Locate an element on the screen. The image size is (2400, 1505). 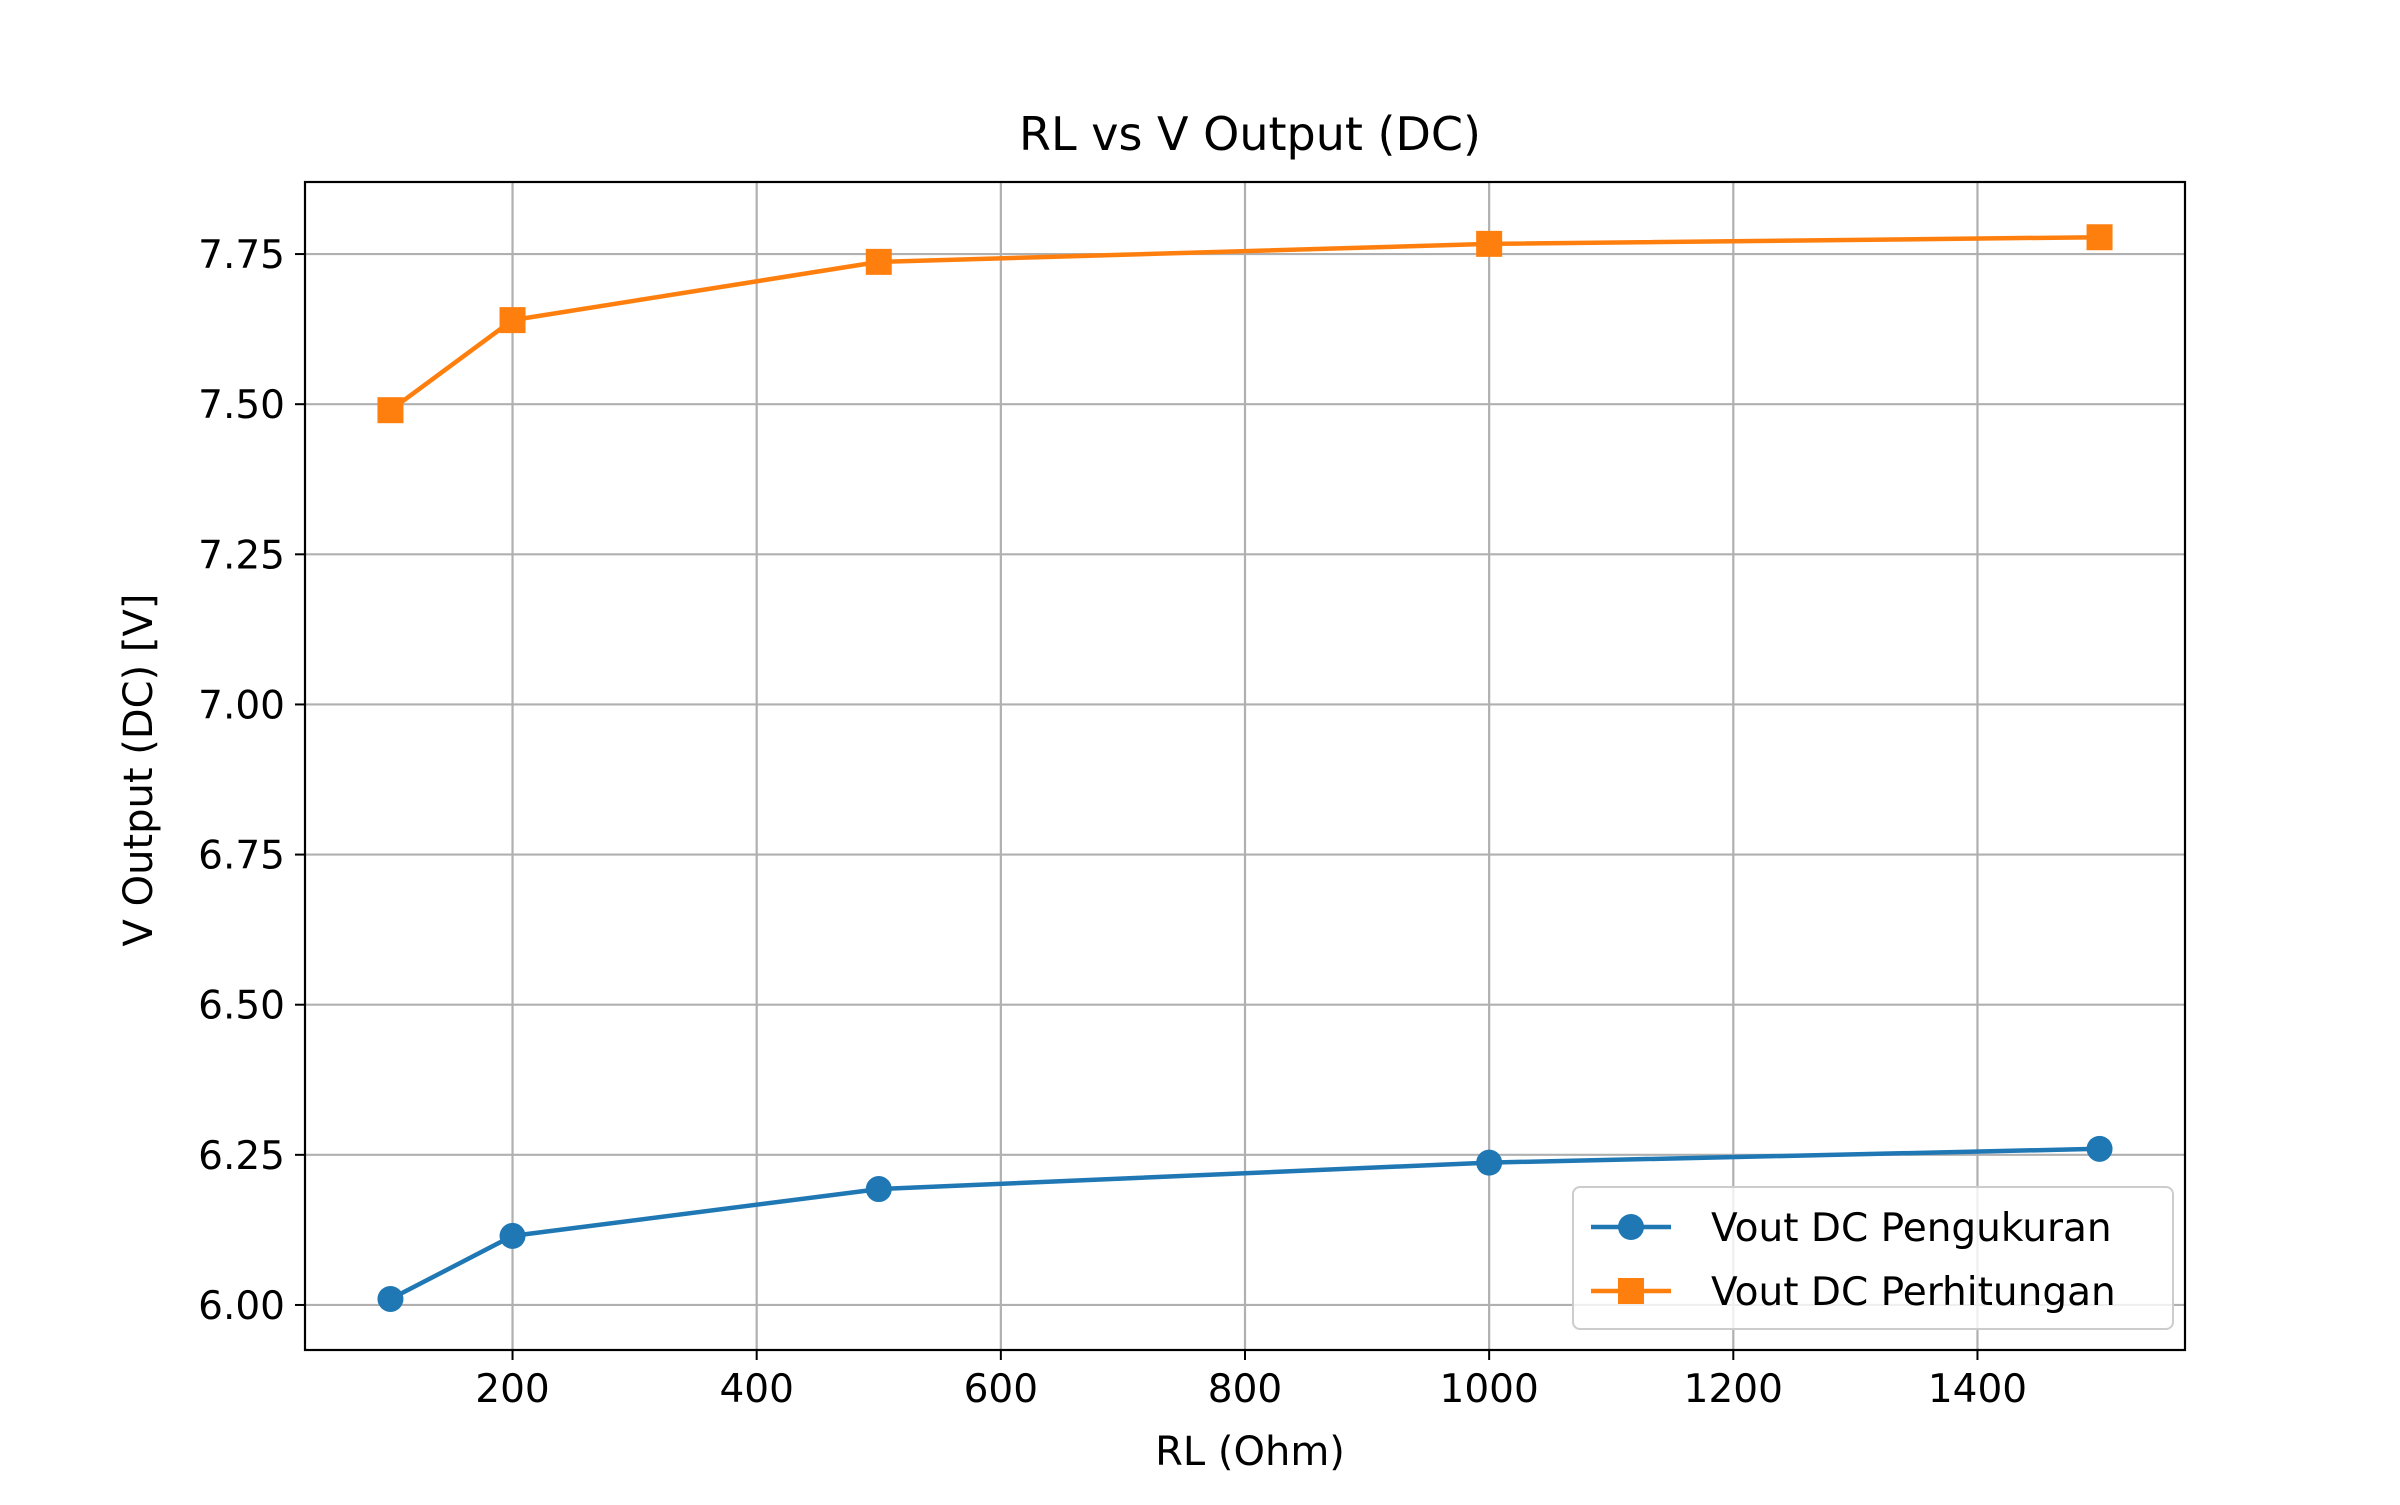
x-tick-label: 600 is located at coordinates (1001, 1389).